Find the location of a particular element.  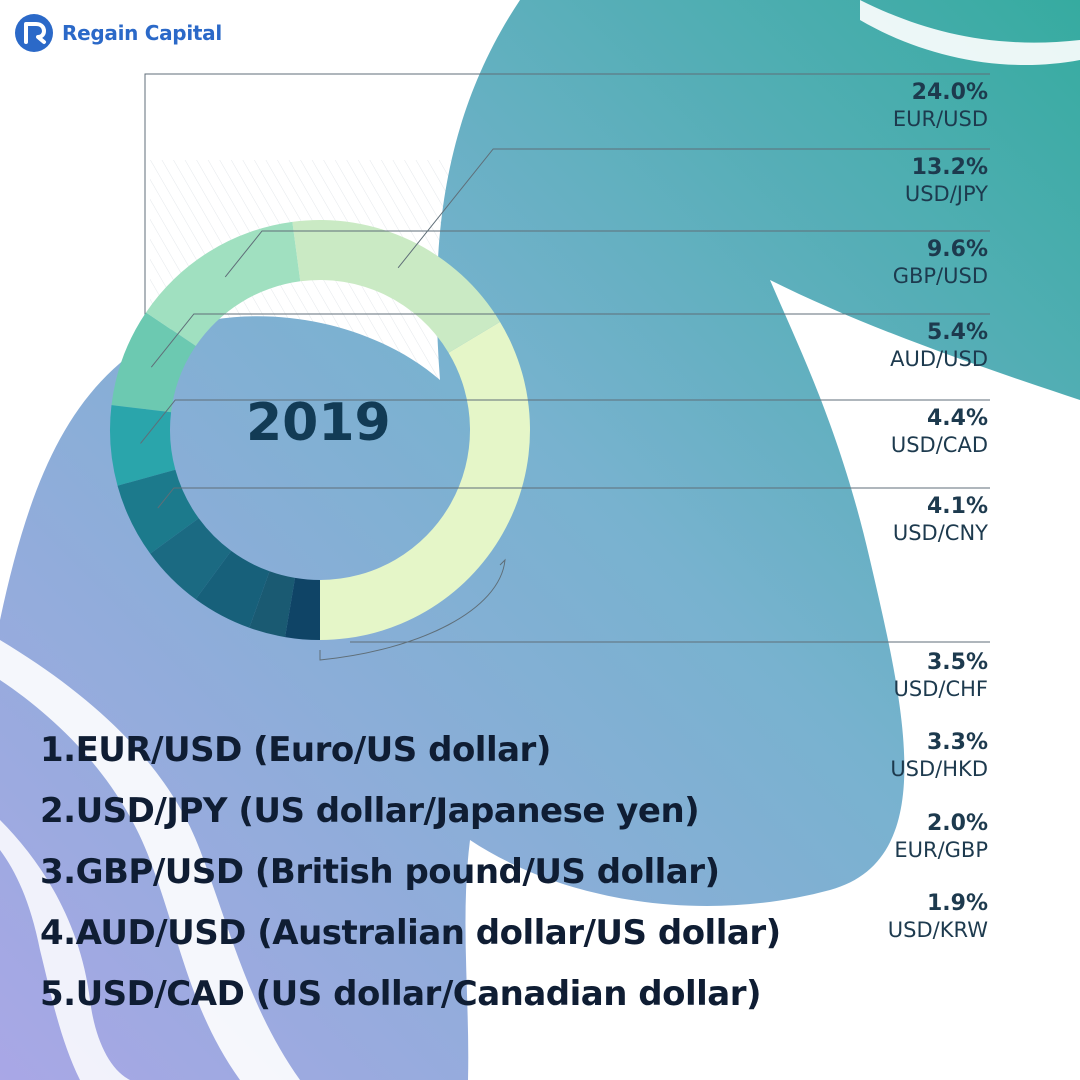

donut-center-label: 2019 is located at coordinates (318, 423).